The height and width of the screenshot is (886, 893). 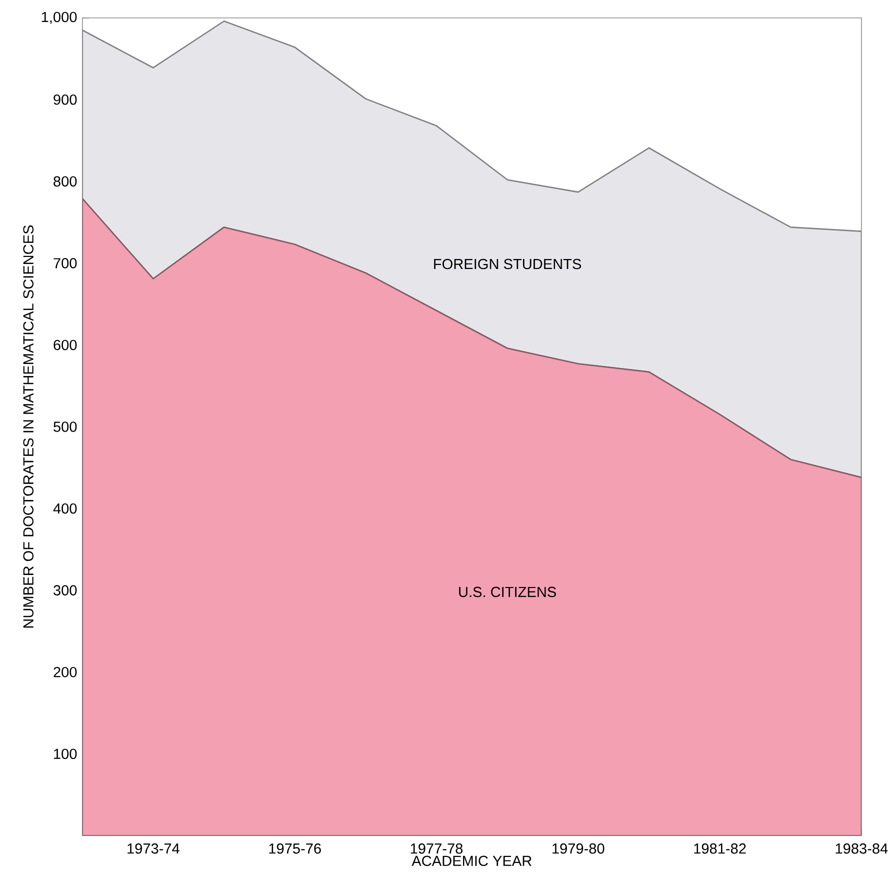 I want to click on y-tick-label: 800, so click(x=65, y=181).